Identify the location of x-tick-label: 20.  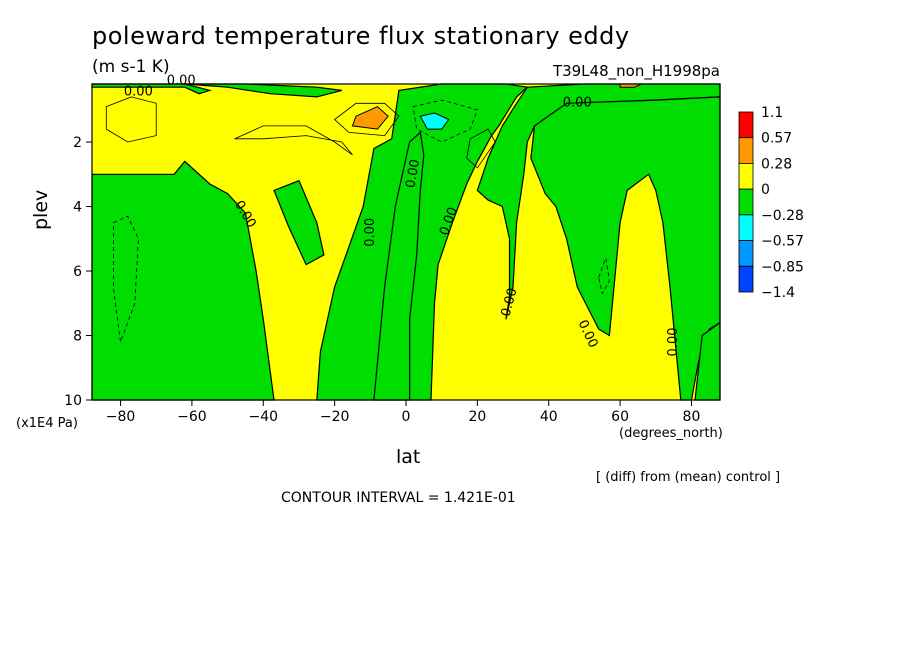
(477, 417).